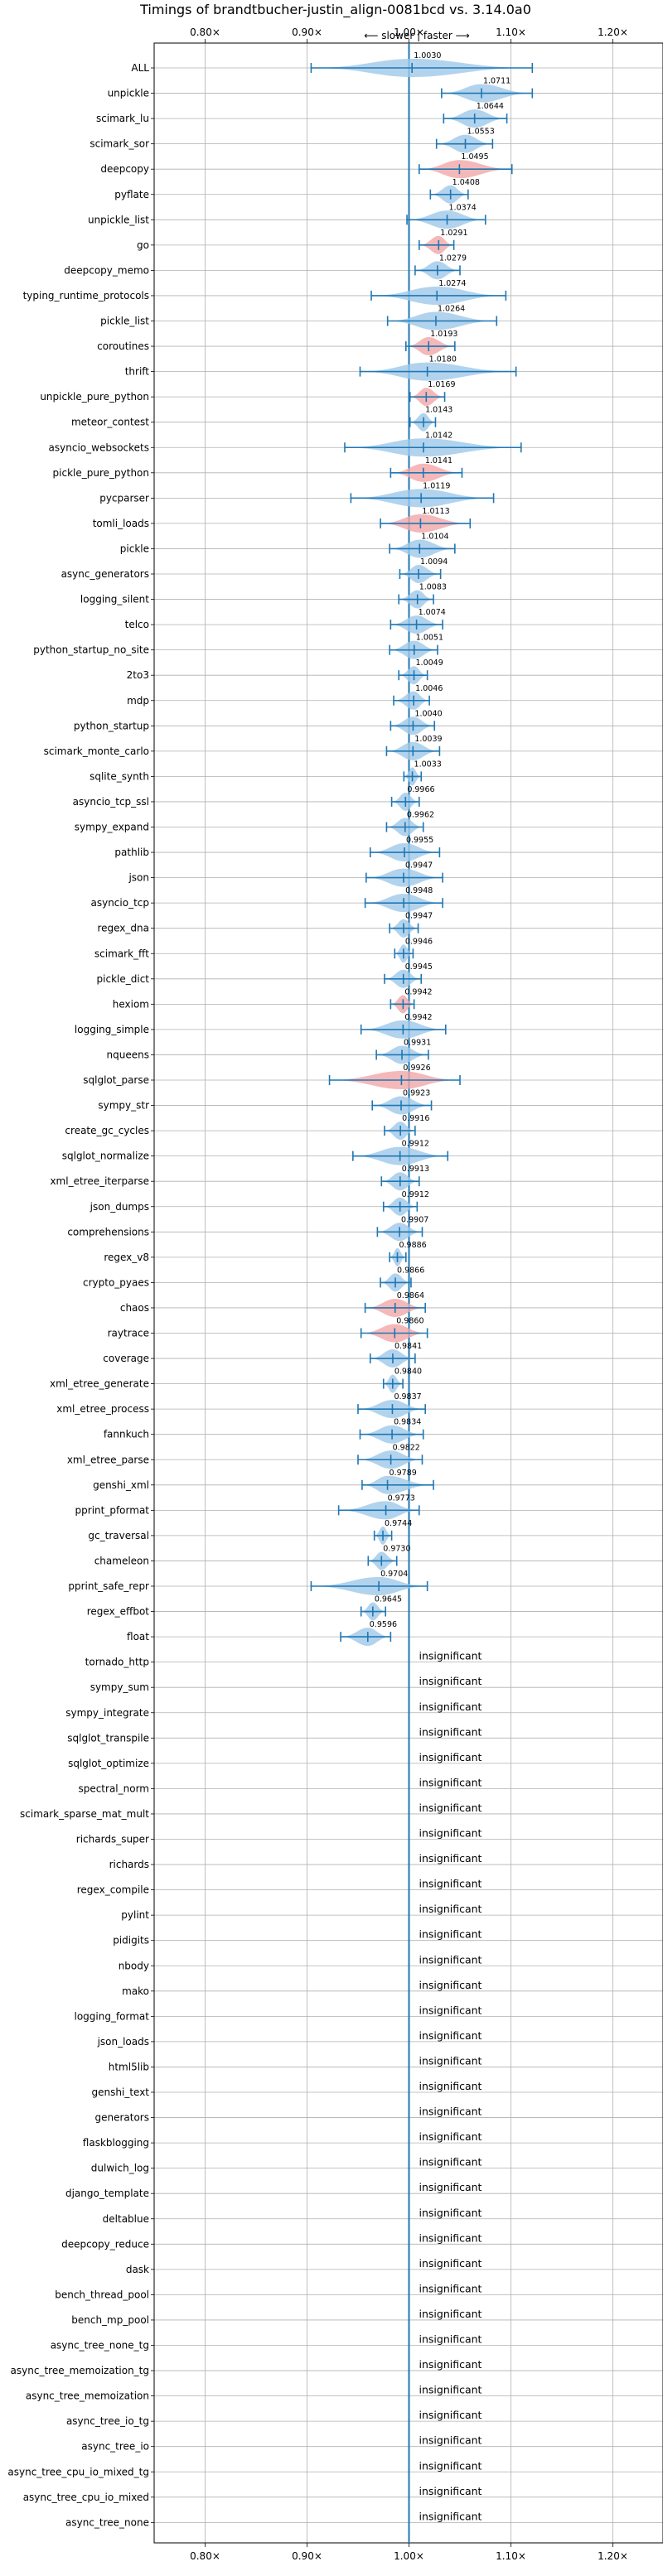 The width and height of the screenshot is (663, 2576). Describe the element at coordinates (102, 2294) in the screenshot. I see `benchmark-label: bench_thread_pool` at that location.